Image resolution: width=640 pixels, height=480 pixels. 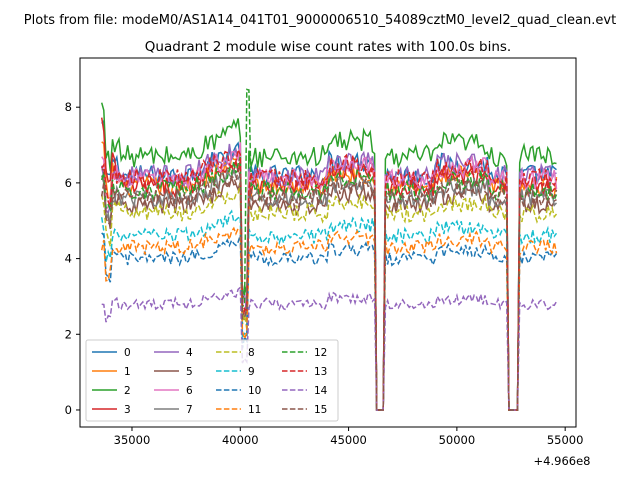 What do you see at coordinates (127, 410) in the screenshot?
I see `legend-label-3: 3` at bounding box center [127, 410].